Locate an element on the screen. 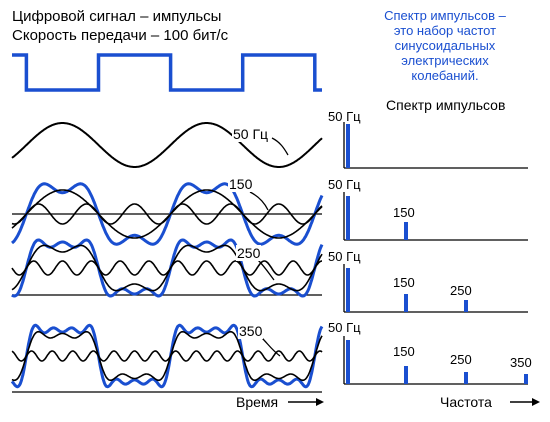 The height and width of the screenshot is (422, 550). sum-50-150-wave is located at coordinates (167, 214).